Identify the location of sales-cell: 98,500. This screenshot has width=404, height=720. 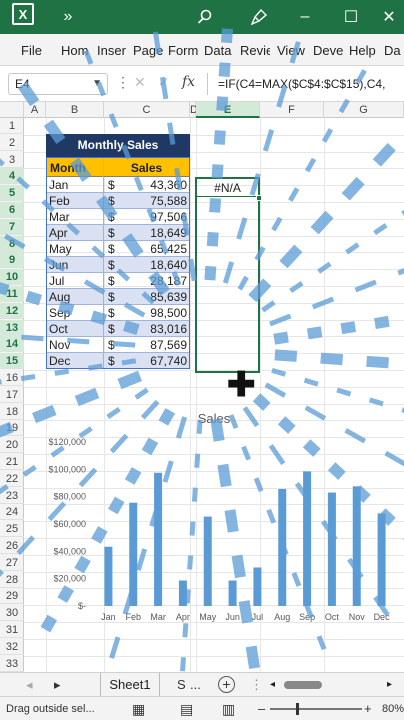
(168, 313).